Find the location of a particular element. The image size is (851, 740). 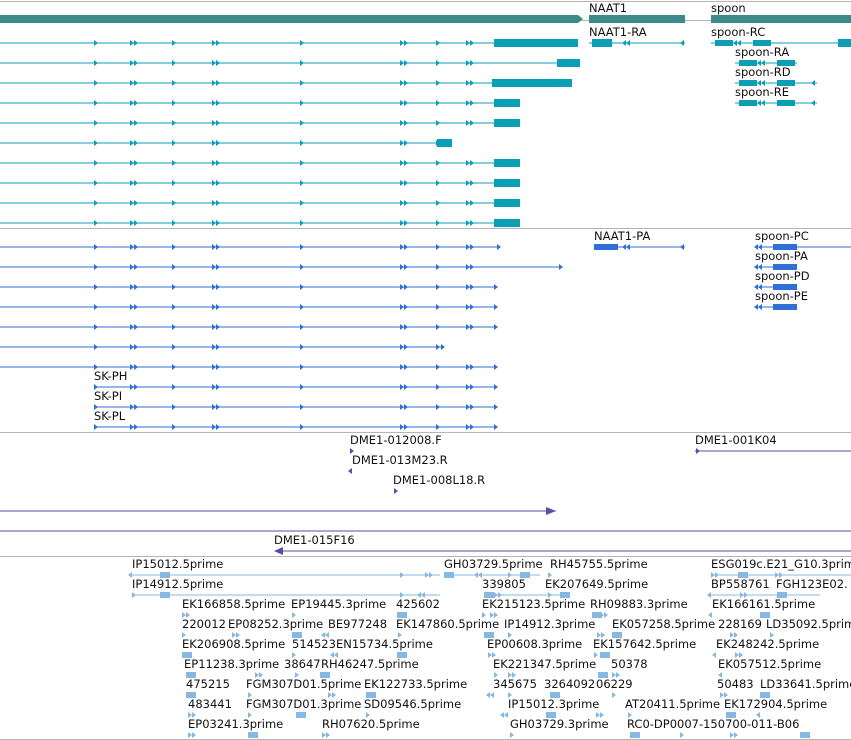

est-label: 475215 is located at coordinates (208, 684).